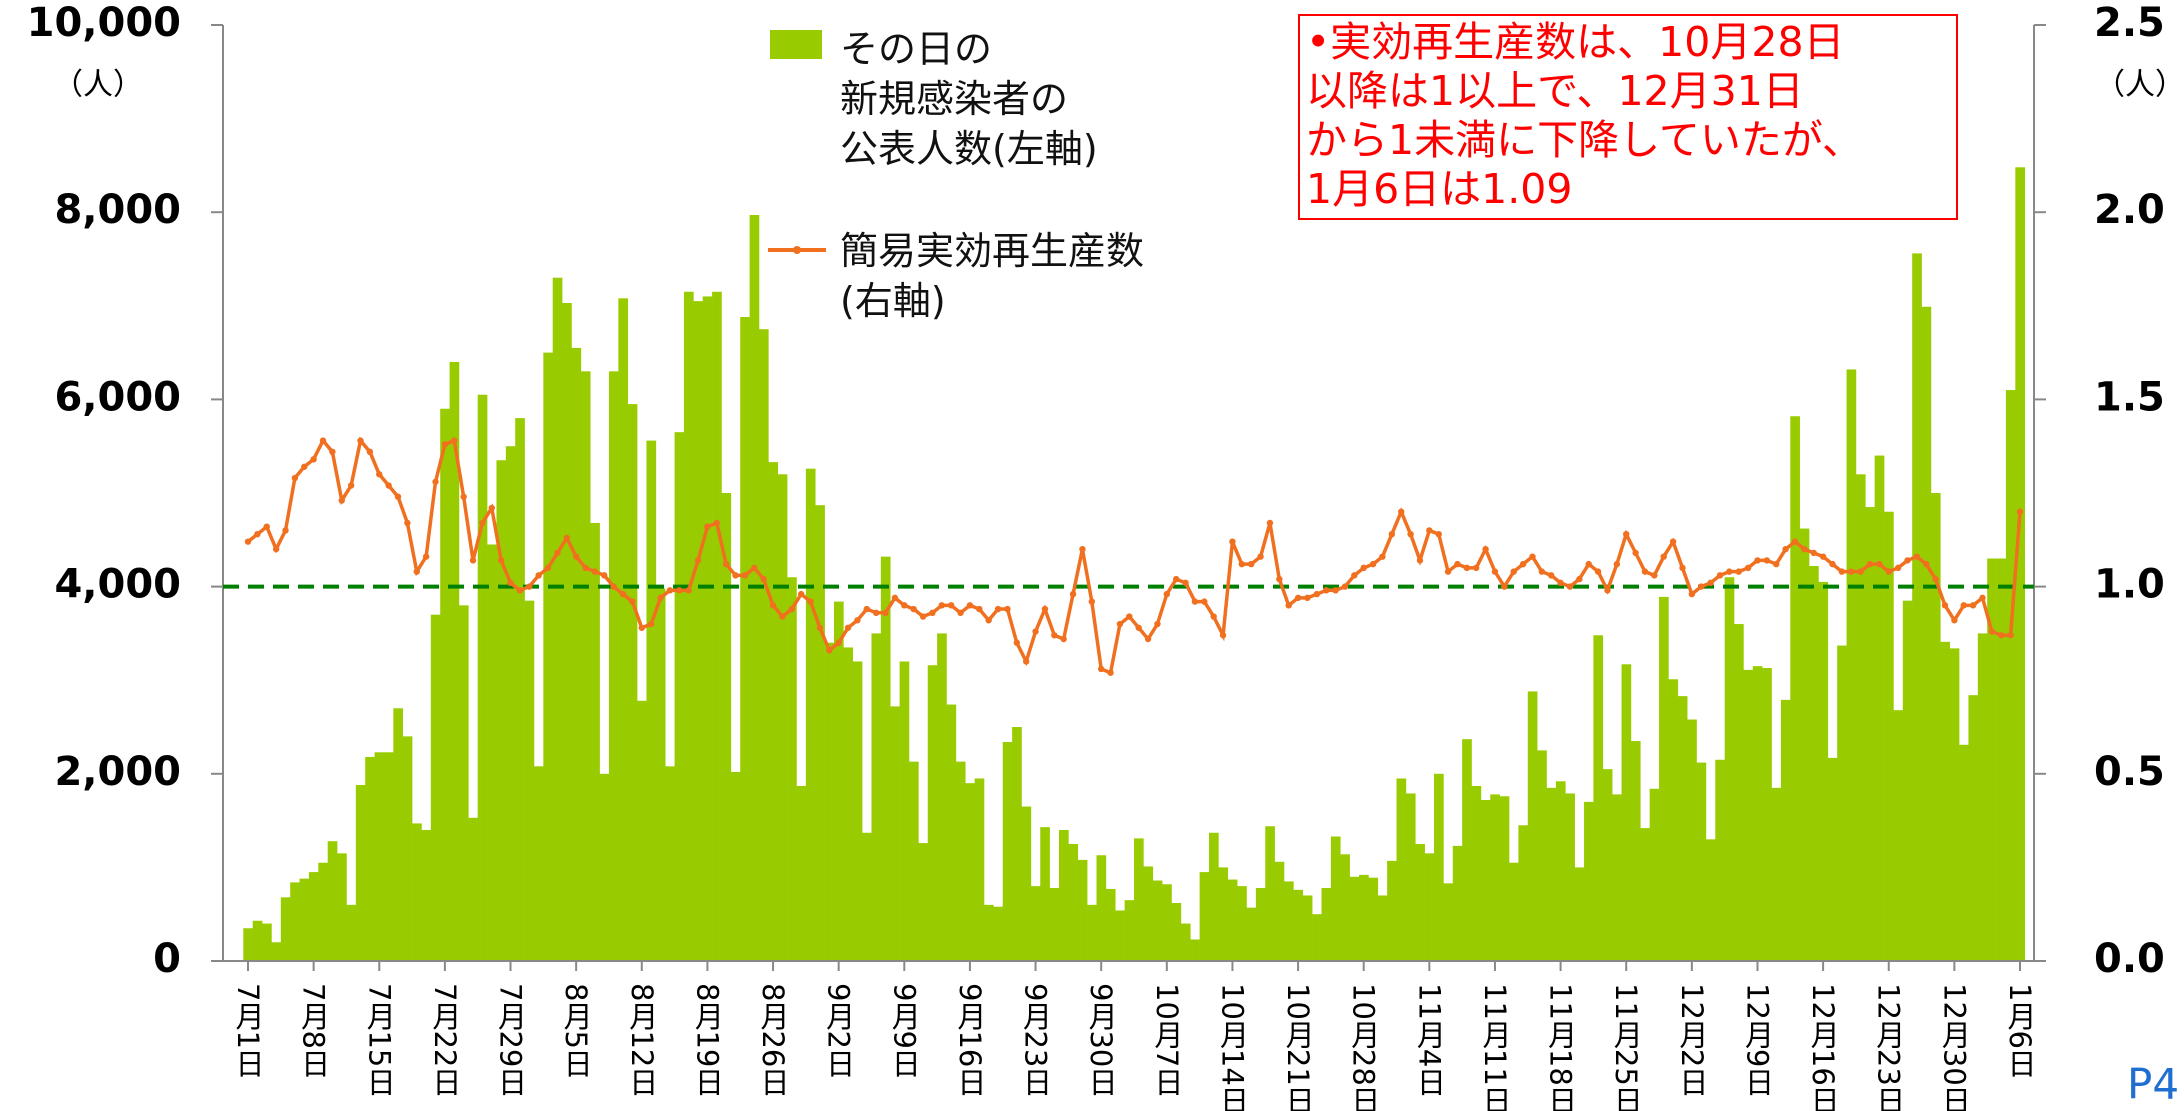 This screenshot has height=1111, width=2184. I want to click on x-tick-label: 9月2日, so click(839, 1030).